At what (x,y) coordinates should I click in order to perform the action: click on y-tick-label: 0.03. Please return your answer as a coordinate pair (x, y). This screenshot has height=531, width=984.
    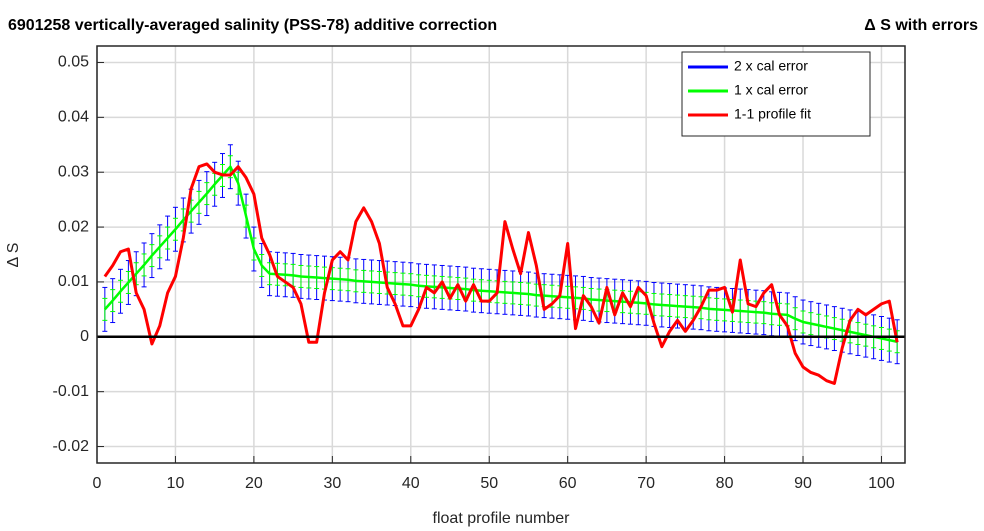
    Looking at the image, I should click on (73, 171).